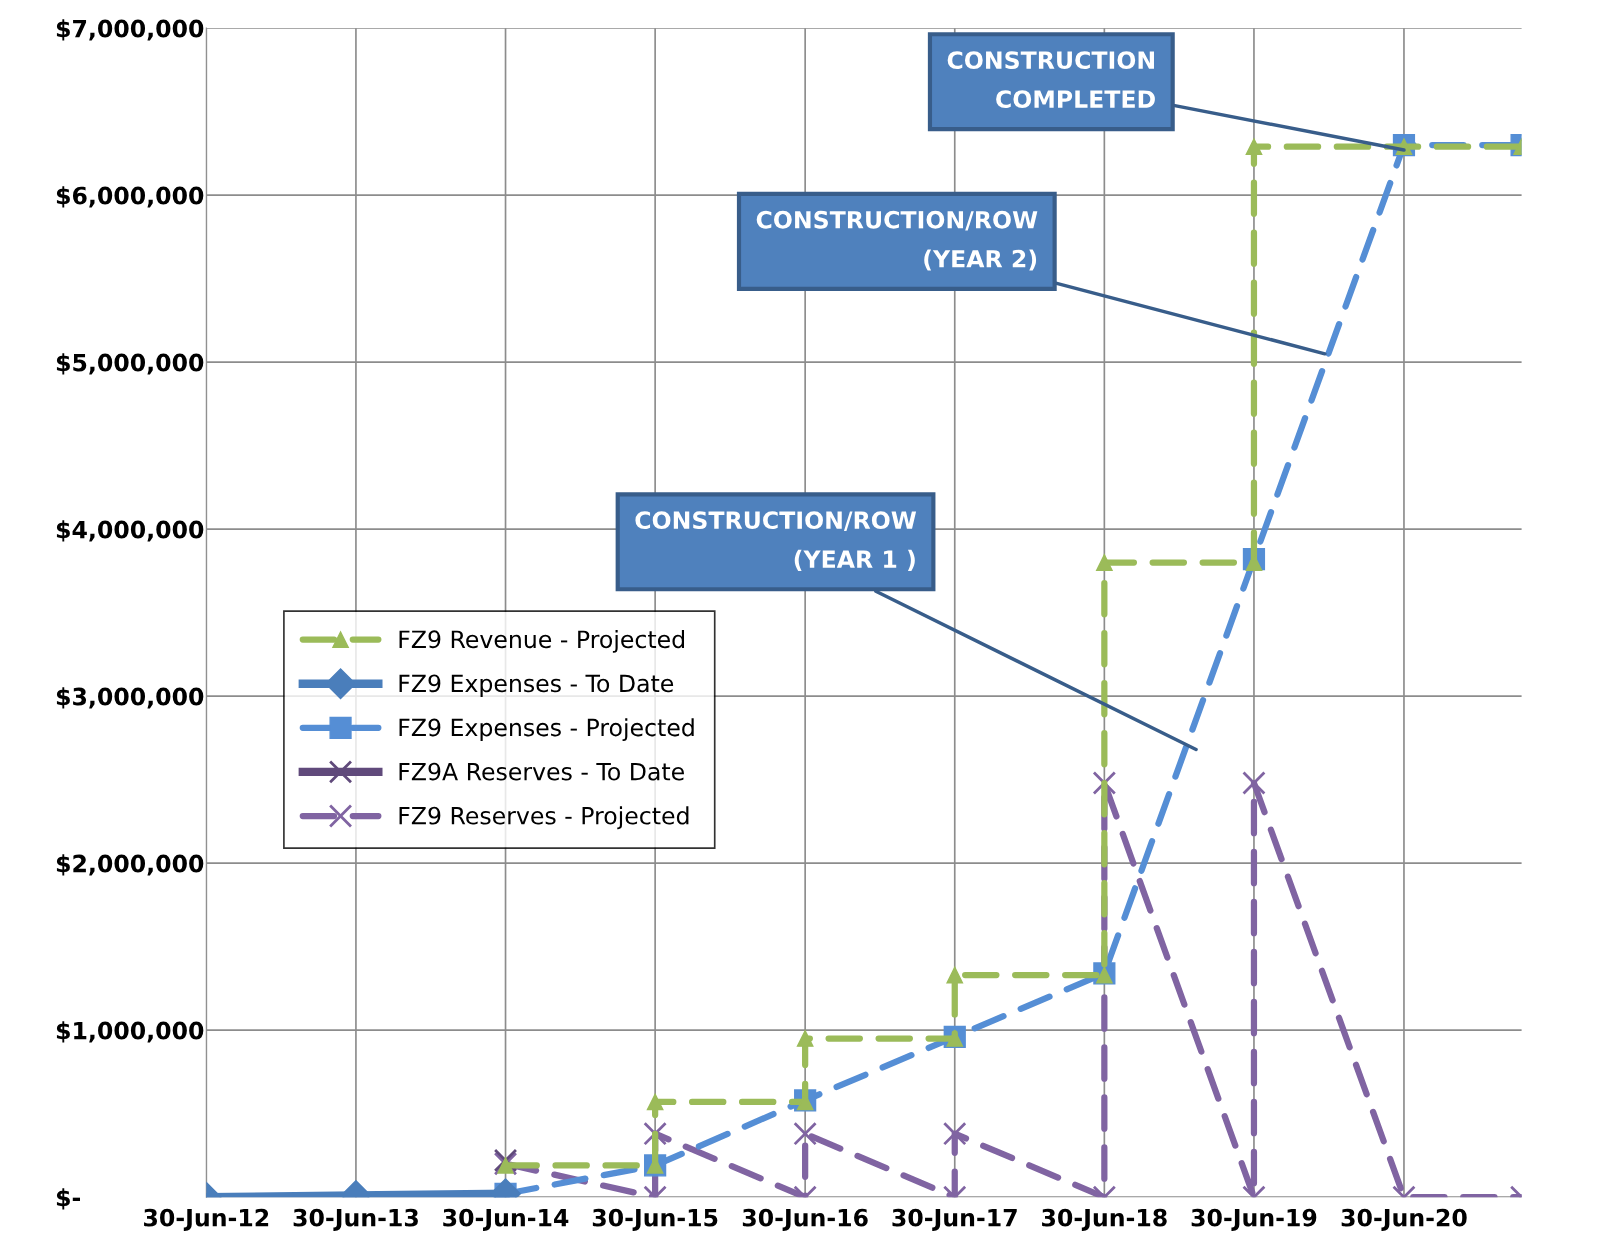 The image size is (1617, 1257). Describe the element at coordinates (542, 641) in the screenshot. I see `legend-label: FZ9 Revenue - Projected` at that location.